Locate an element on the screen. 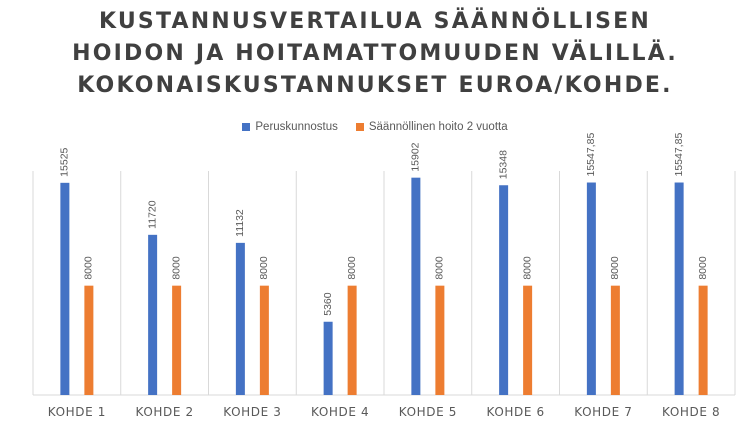  data-label: 15525 is located at coordinates (65, 161).